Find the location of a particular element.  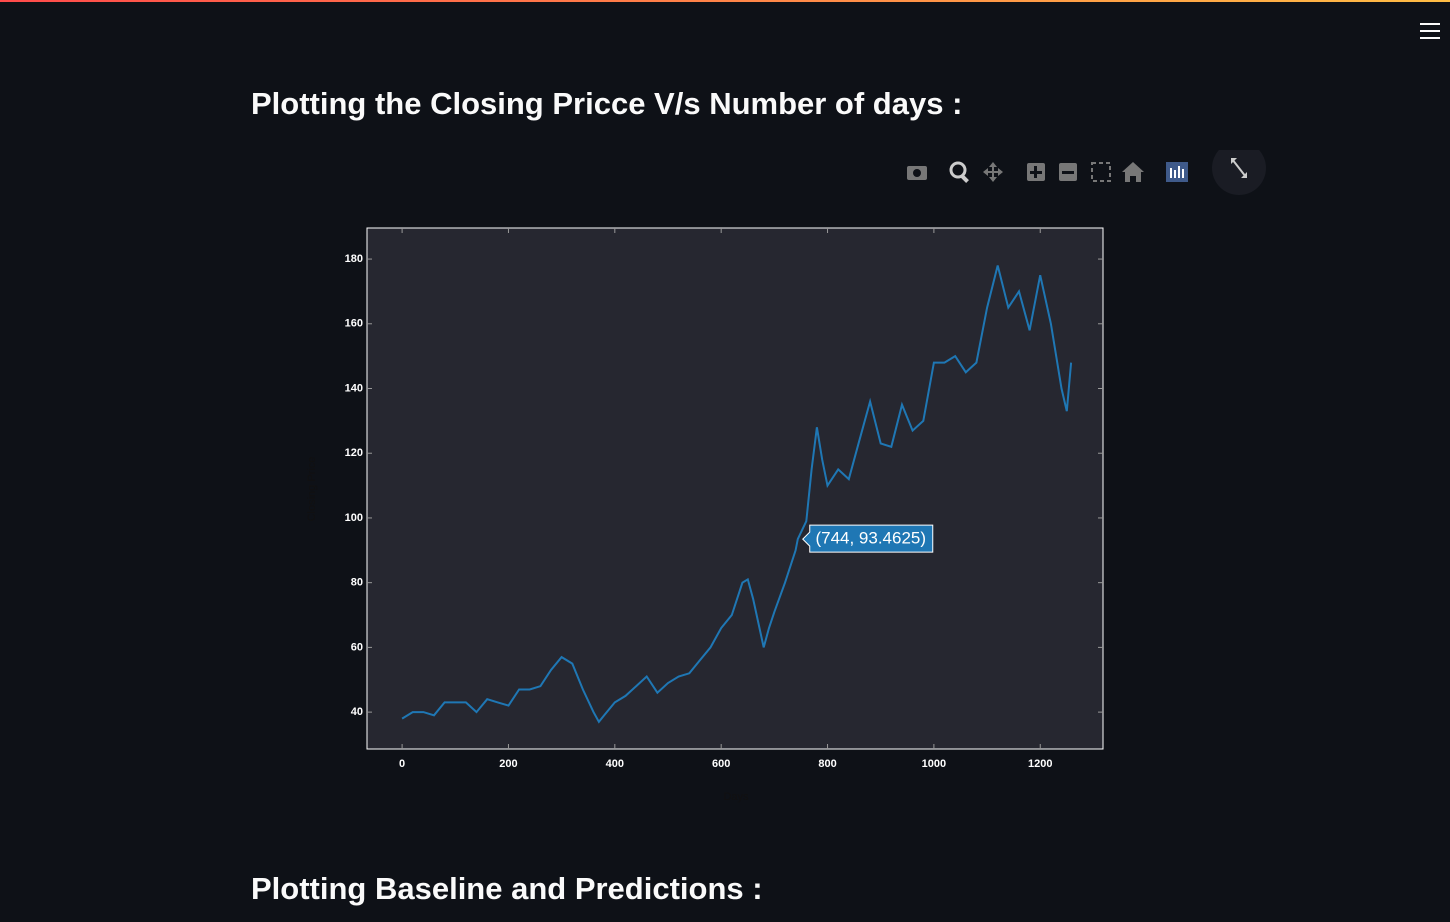

x-tick-label: 800 is located at coordinates (827, 764).